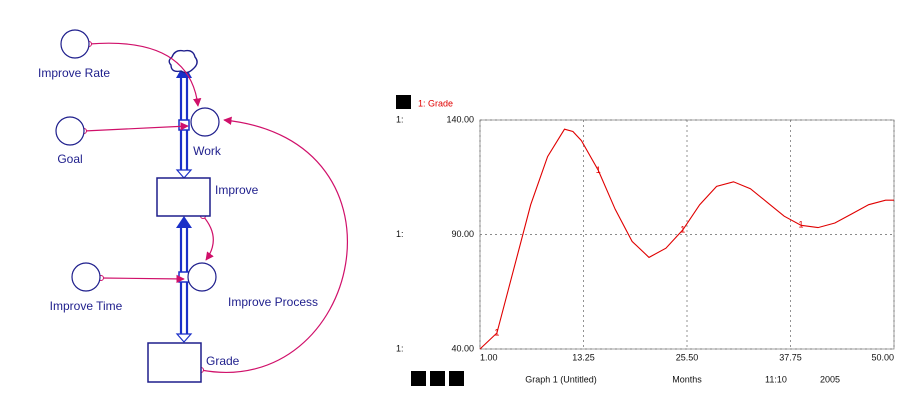  What do you see at coordinates (74, 73) in the screenshot?
I see `node-label: Improve Rate` at bounding box center [74, 73].